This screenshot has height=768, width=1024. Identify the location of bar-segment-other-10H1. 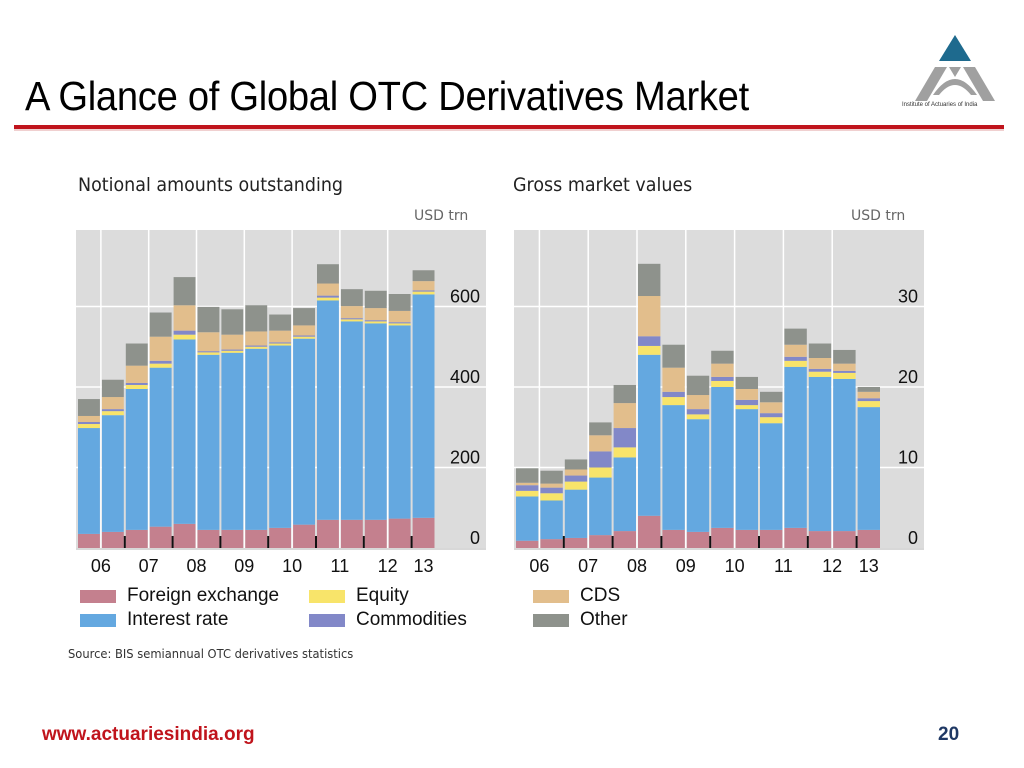
(722, 357).